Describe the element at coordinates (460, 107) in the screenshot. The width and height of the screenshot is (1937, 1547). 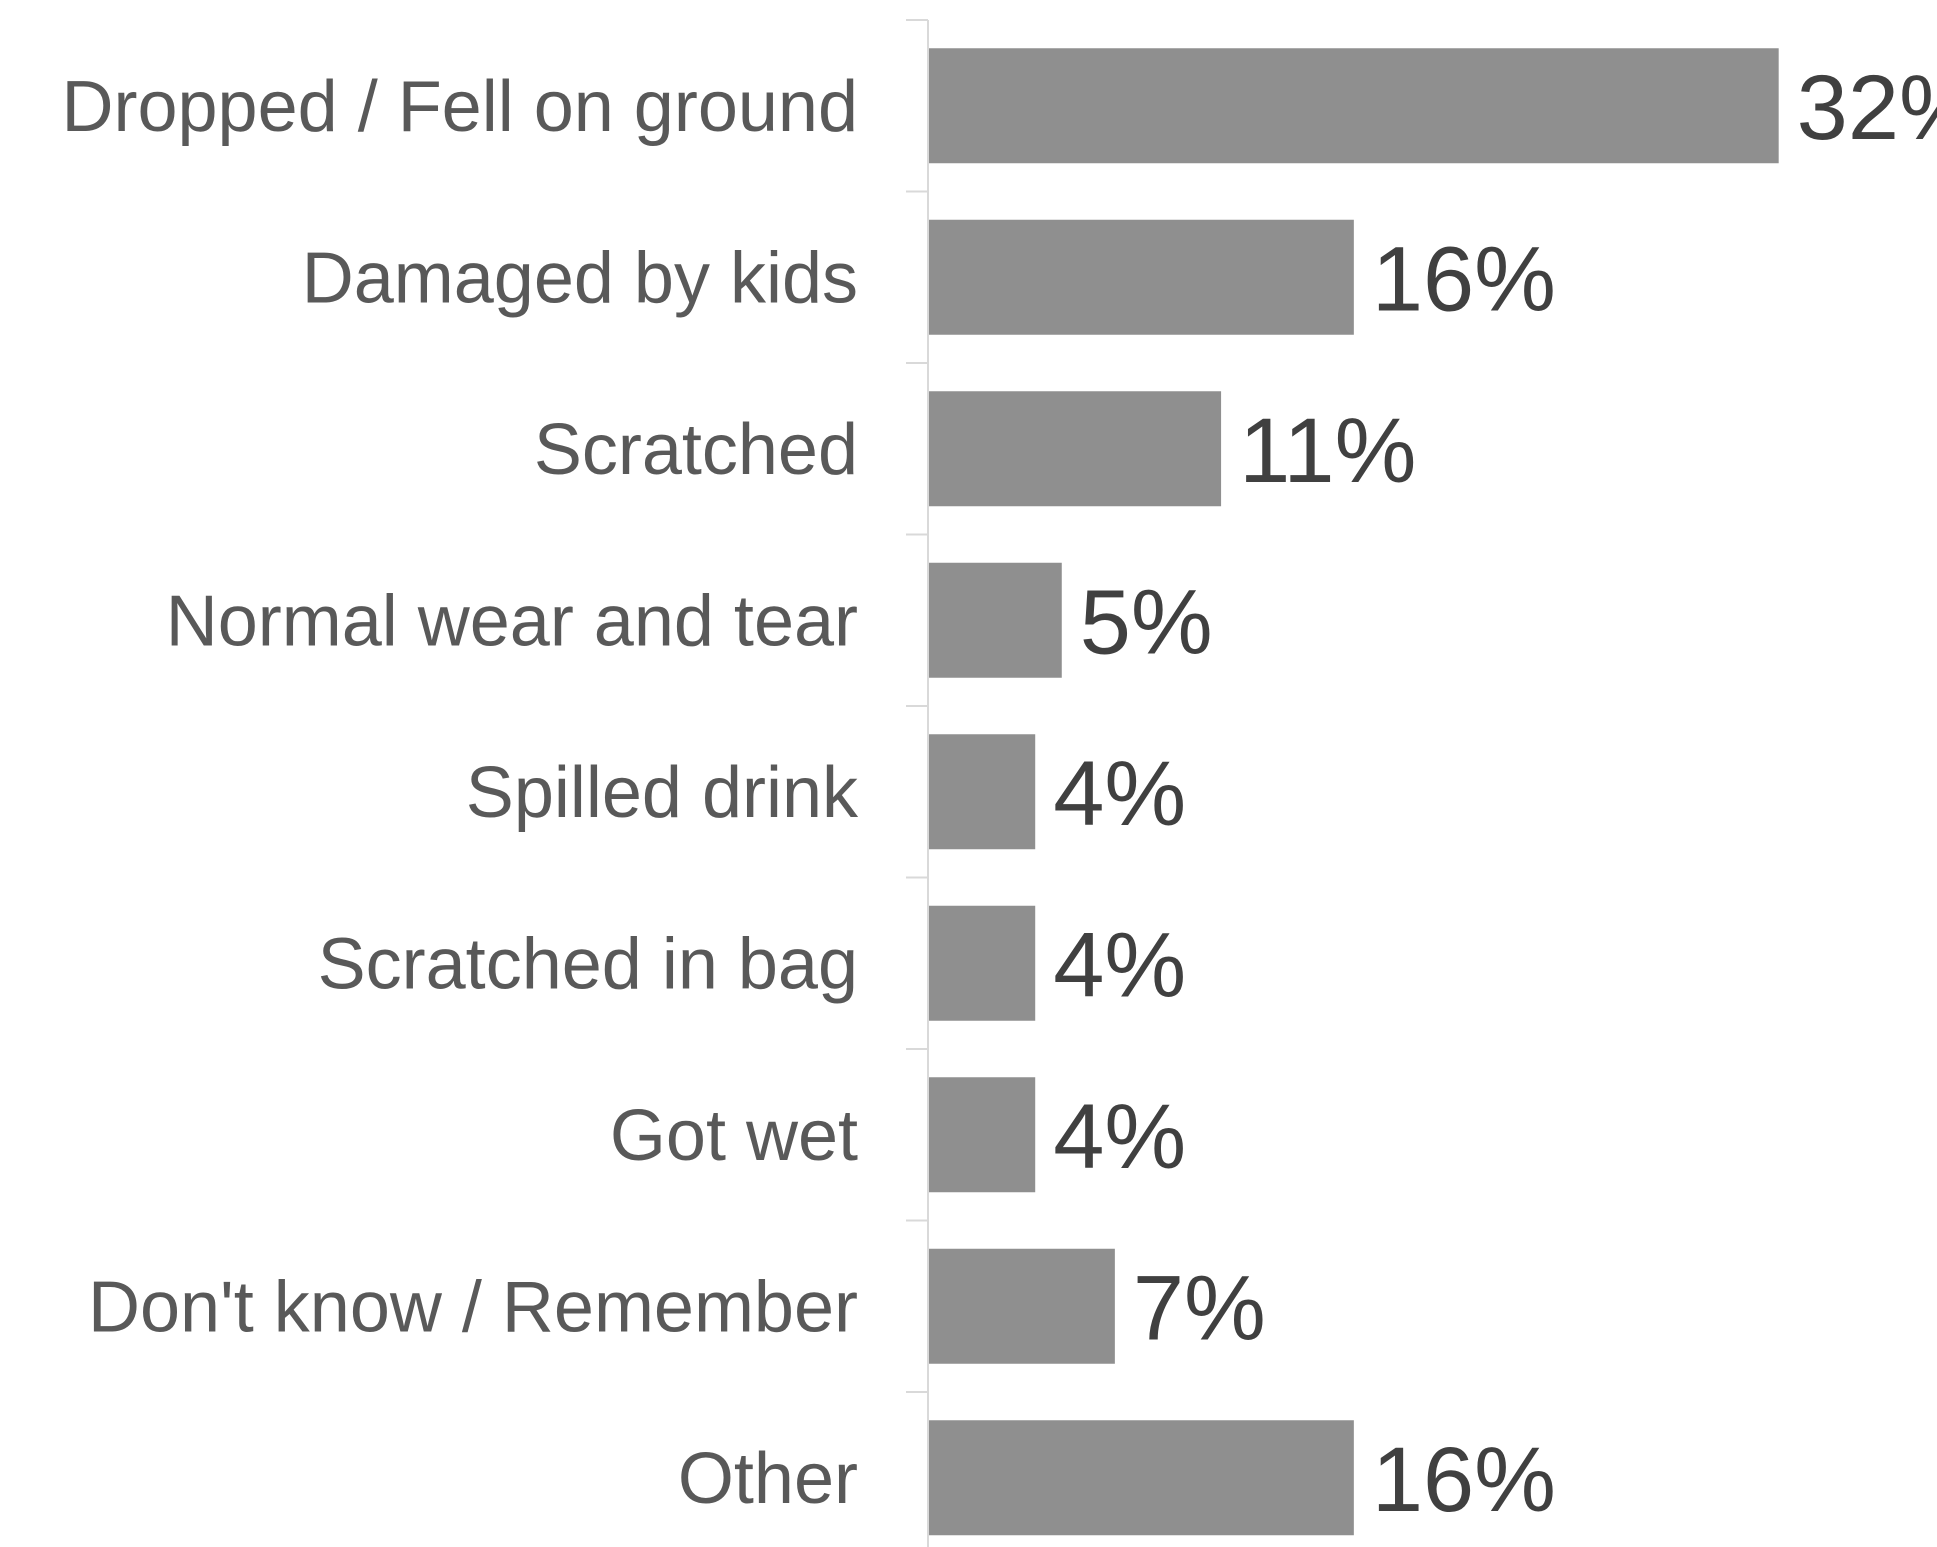
I see `category-label: Dropped / Fell on ground` at that location.